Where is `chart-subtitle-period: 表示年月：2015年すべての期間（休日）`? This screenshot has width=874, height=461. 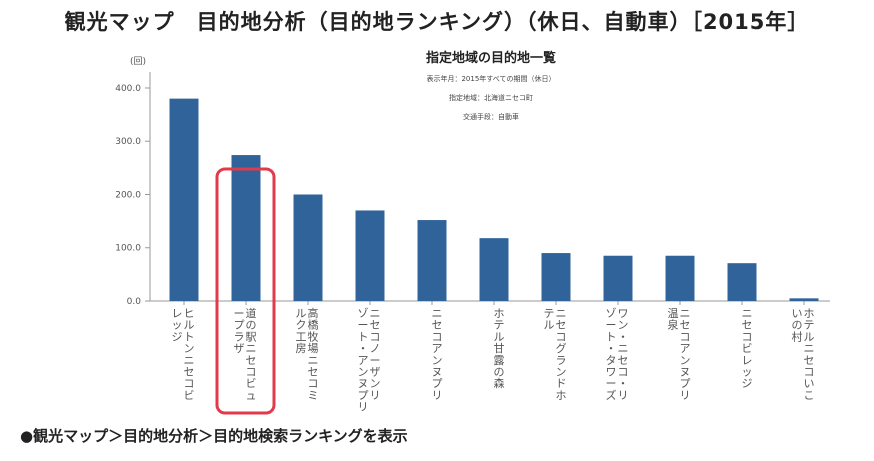 chart-subtitle-period: 表示年月：2015年すべての期間（休日） is located at coordinates (490, 78).